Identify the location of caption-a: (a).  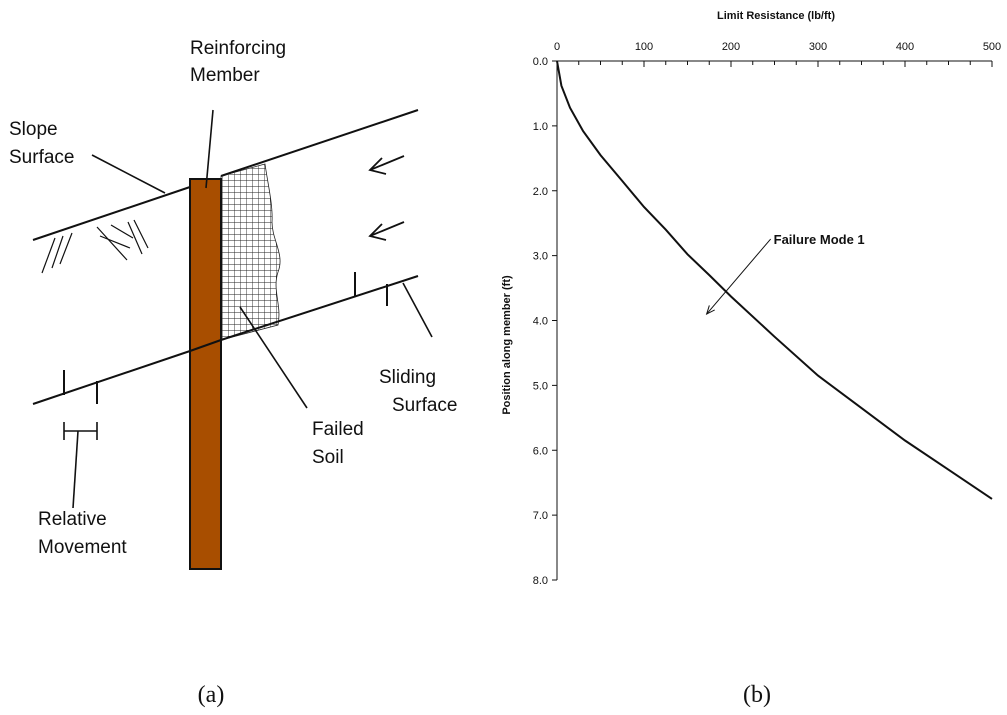
(211, 695).